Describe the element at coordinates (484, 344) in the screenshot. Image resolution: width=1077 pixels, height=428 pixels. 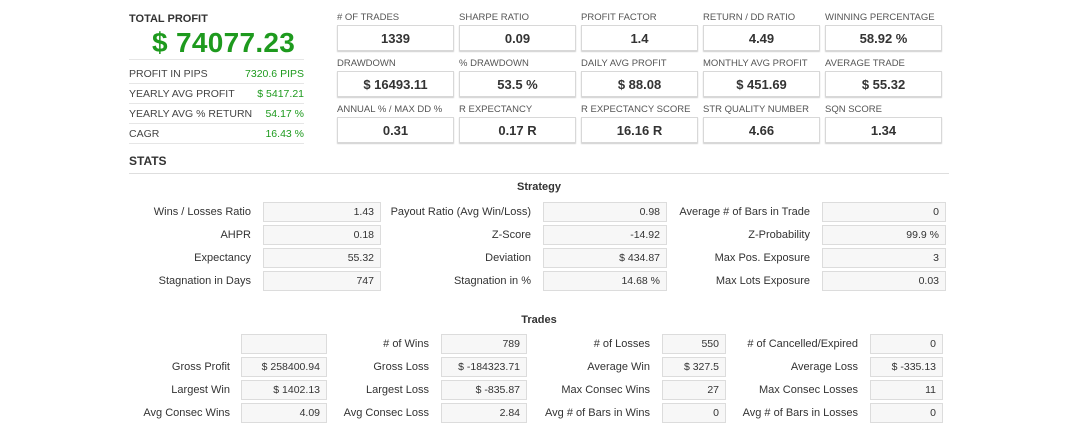
I see `trades-value: 789` at that location.